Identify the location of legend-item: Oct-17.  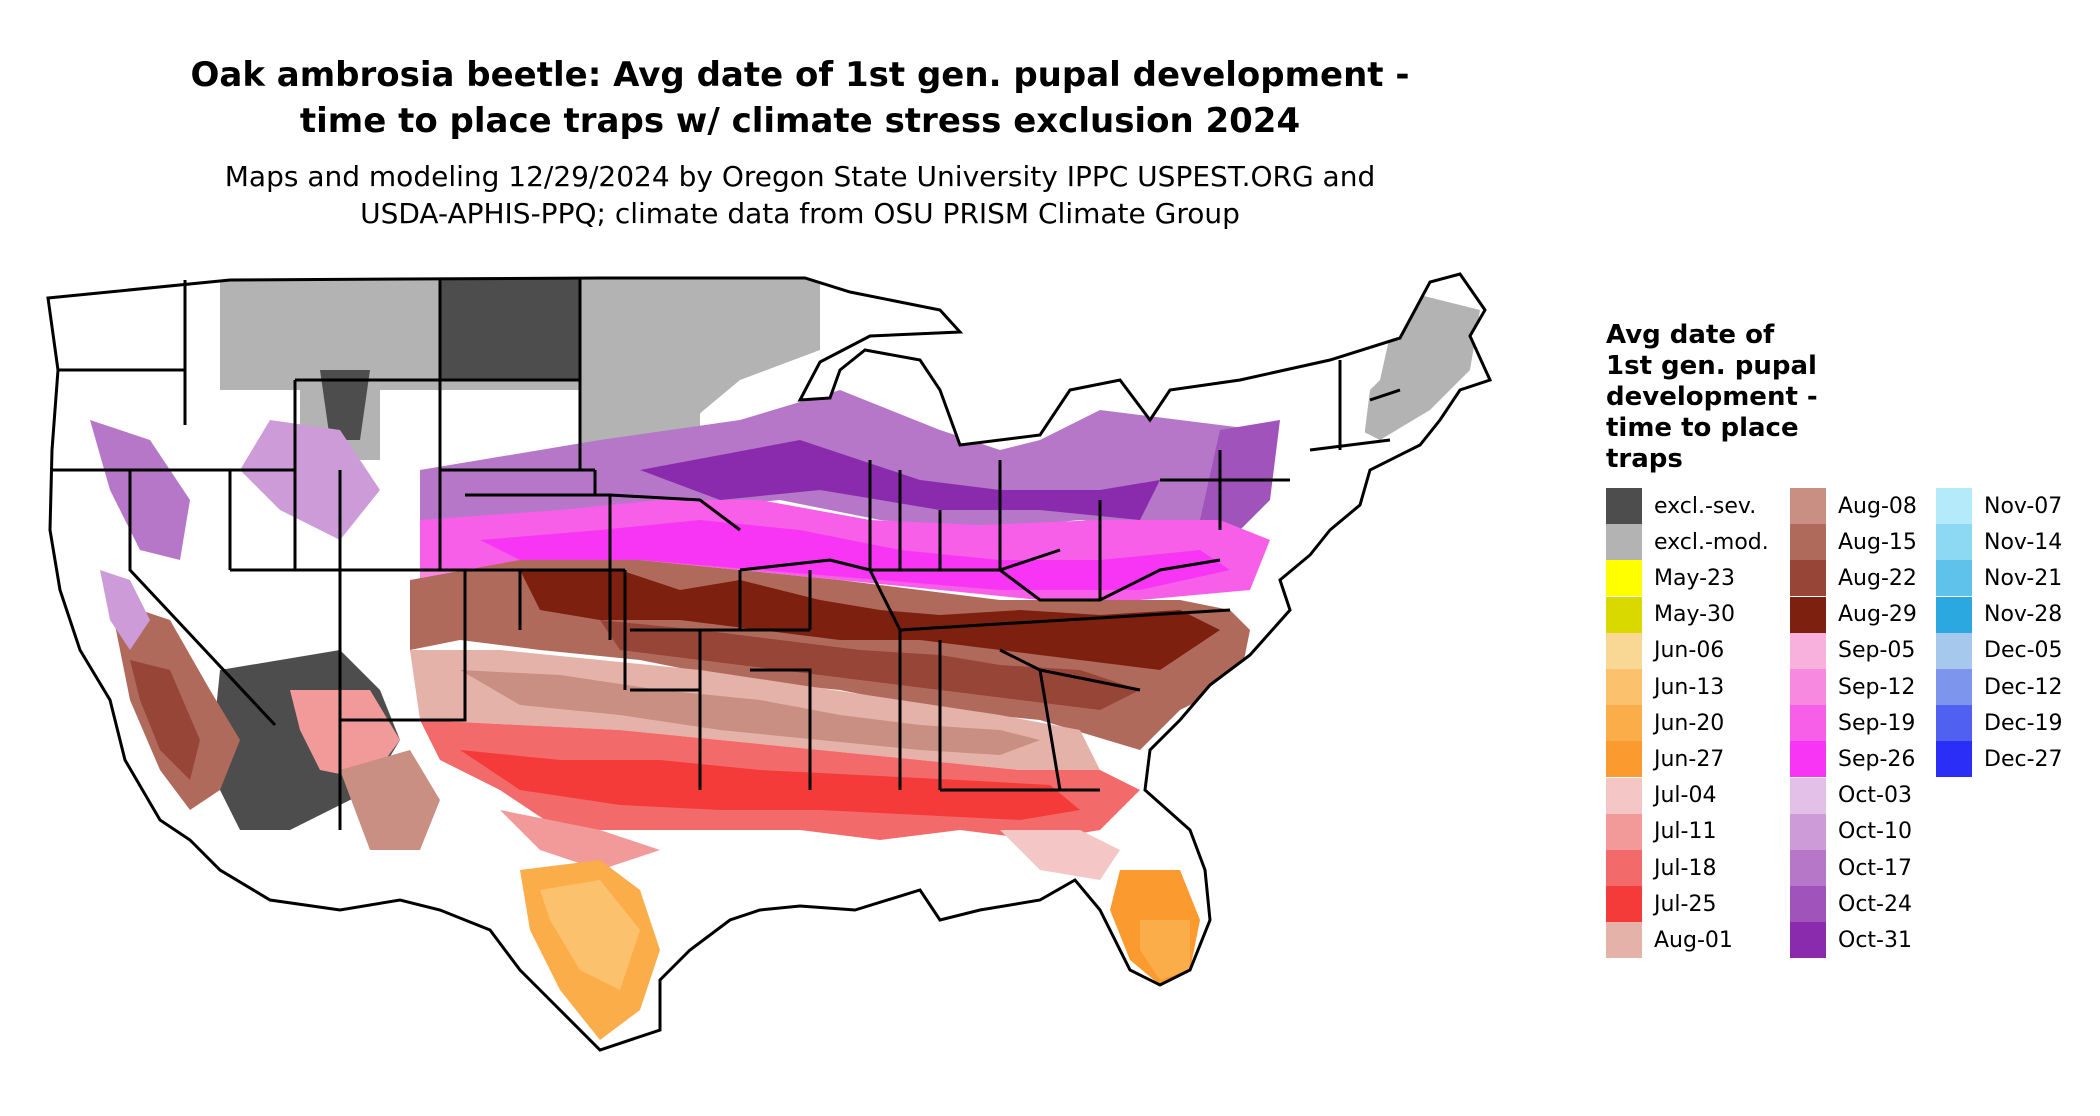
(1851, 868).